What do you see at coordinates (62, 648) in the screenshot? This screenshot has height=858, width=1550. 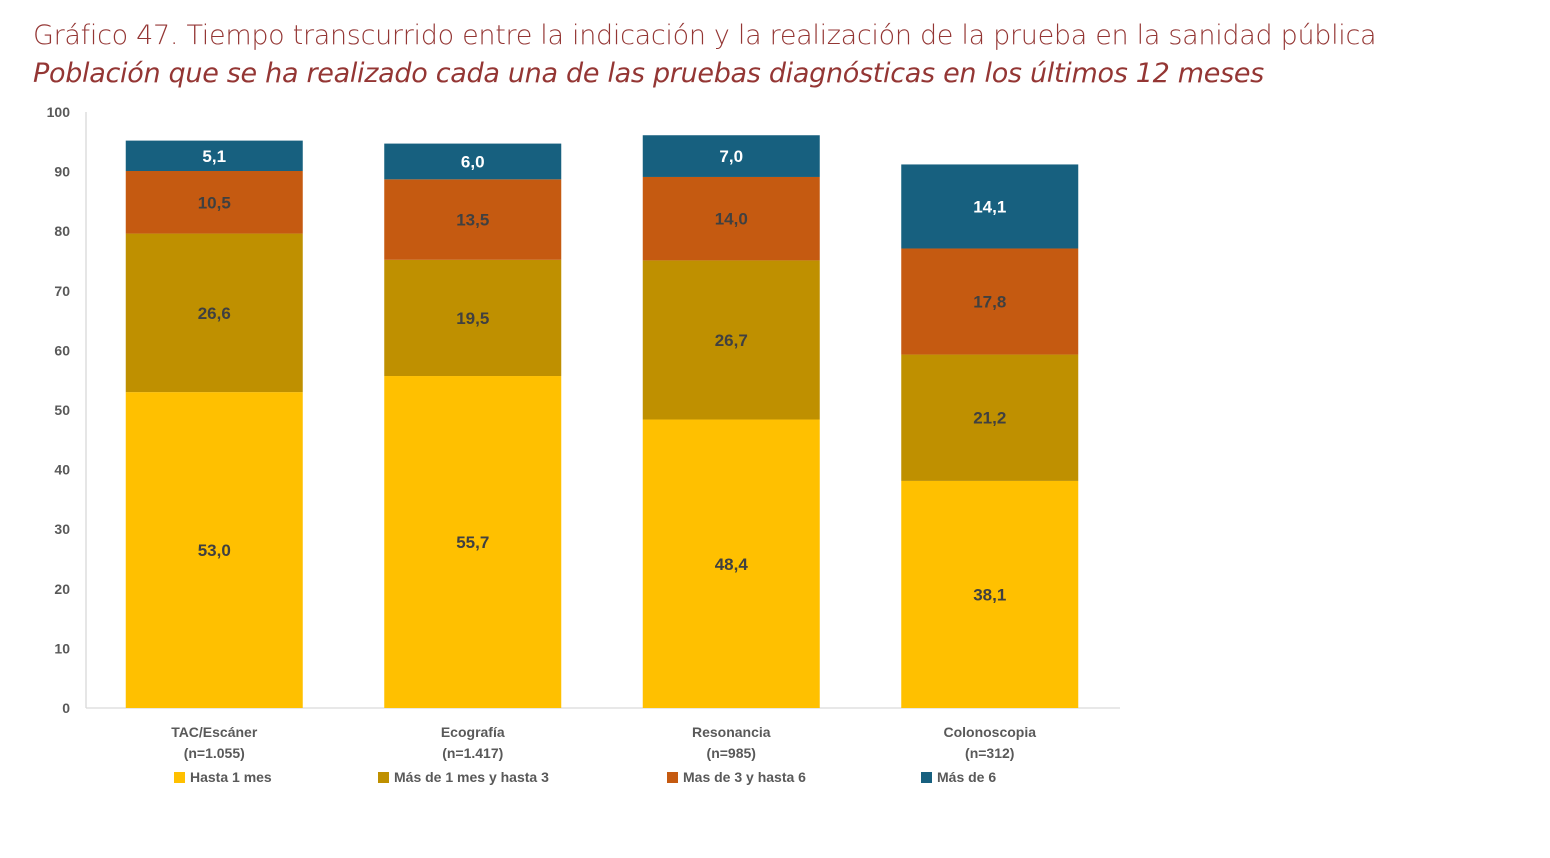 I see `y-tick-label: 10` at bounding box center [62, 648].